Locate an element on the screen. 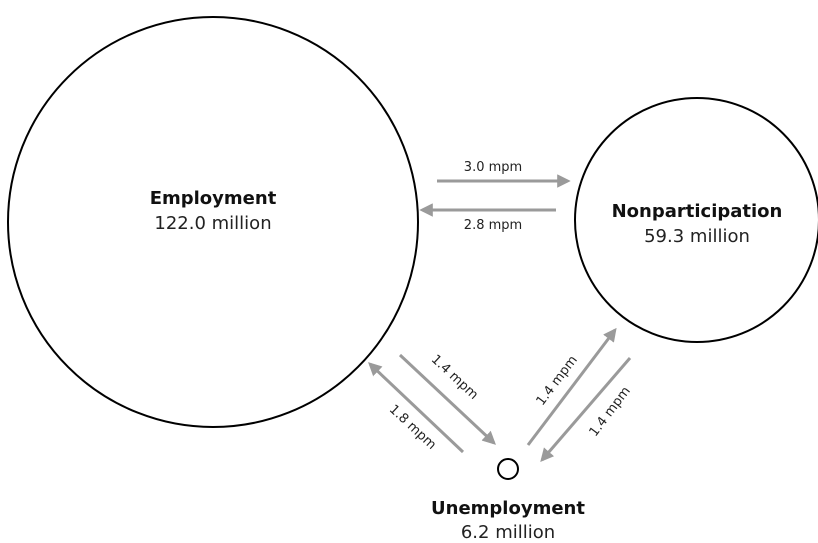 This screenshot has height=543, width=818. nonparticipation-node is located at coordinates (696, 220).